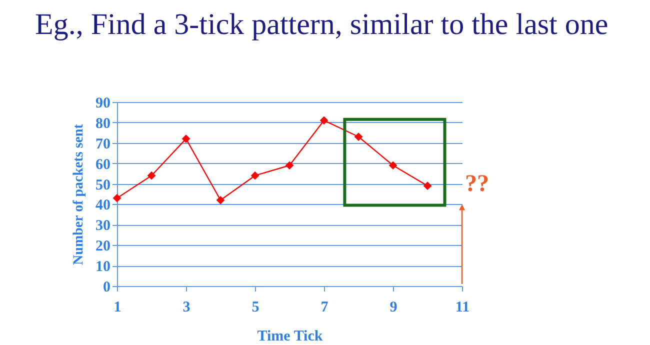 Image resolution: width=650 pixels, height=345 pixels. I want to click on y-tick-label: 20, so click(103, 246).